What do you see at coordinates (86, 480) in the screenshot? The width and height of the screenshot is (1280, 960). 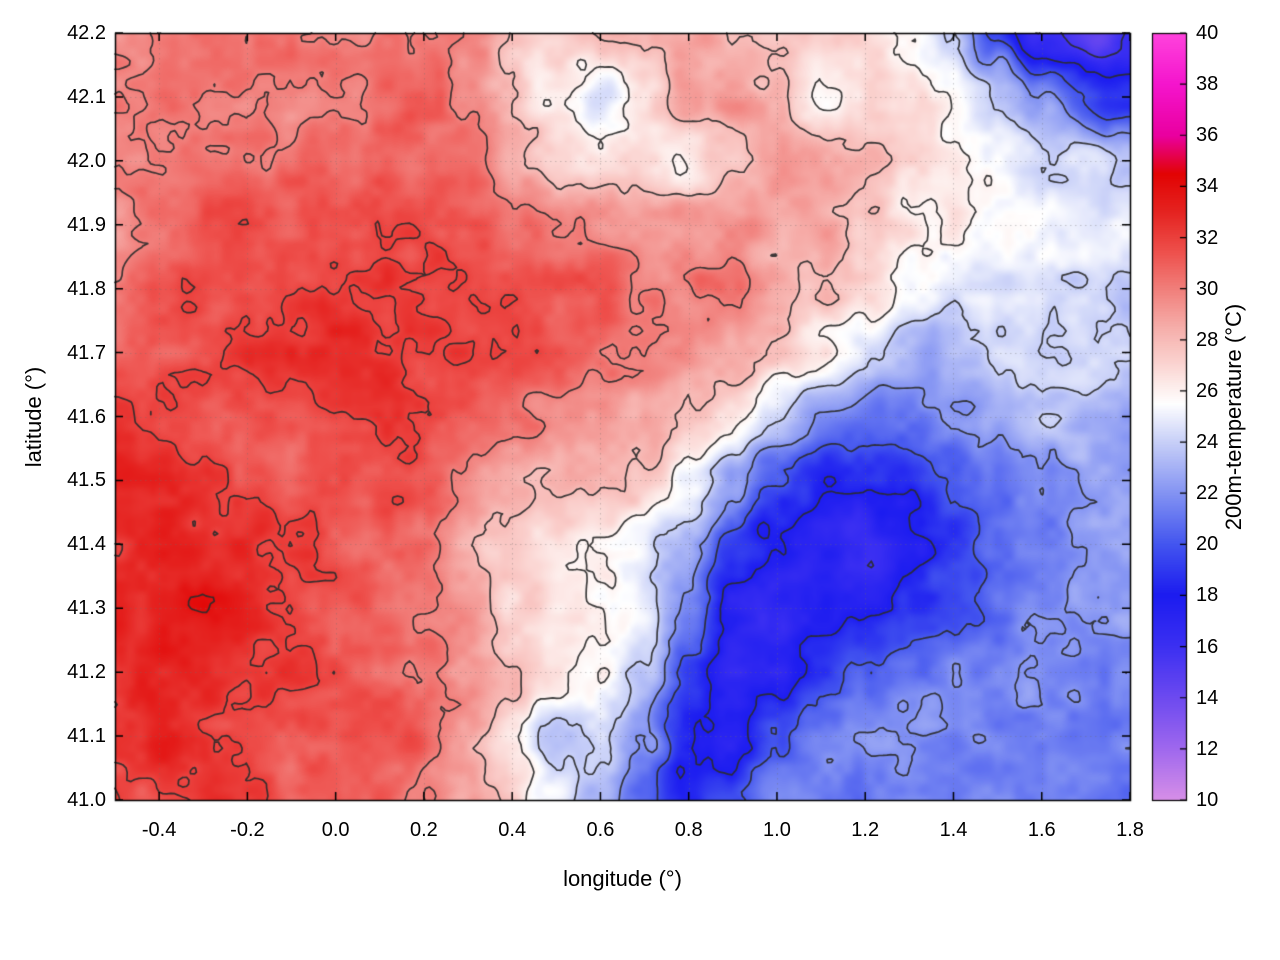 I see `y-tick-label: 41.5` at bounding box center [86, 480].